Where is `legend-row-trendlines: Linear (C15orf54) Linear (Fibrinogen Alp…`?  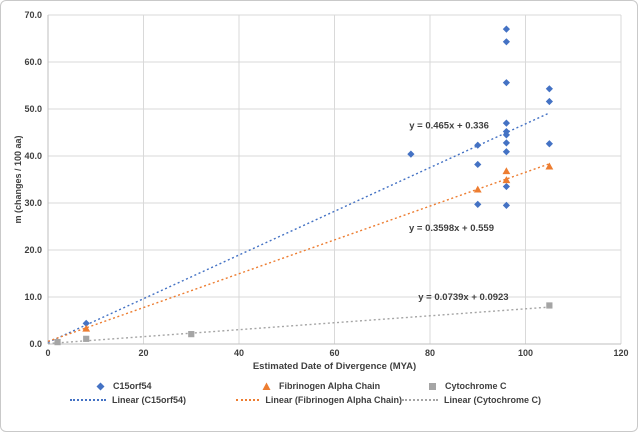
legend-row-trendlines: Linear (C15orf54) Linear (Fibrinogen Alp… is located at coordinates (319, 400).